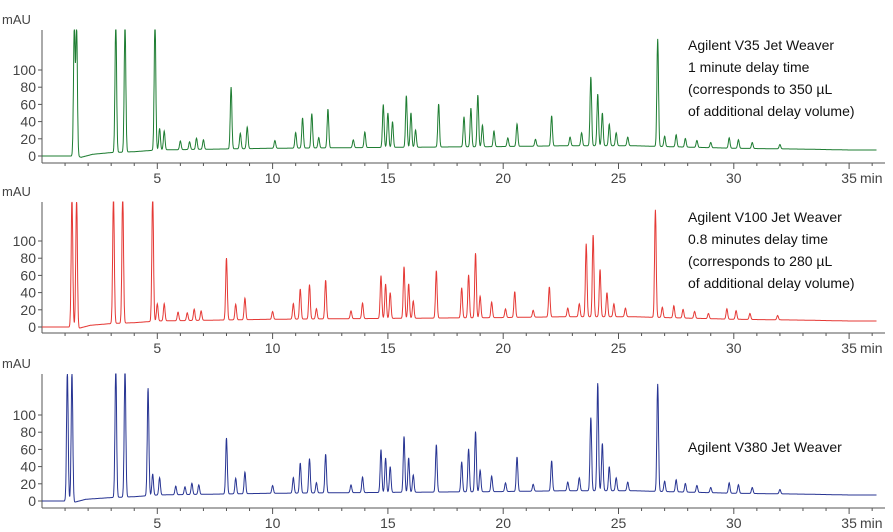 This screenshot has height=532, width=893. I want to click on annotation-line: Agilent V35 Jet Weaver, so click(761, 45).